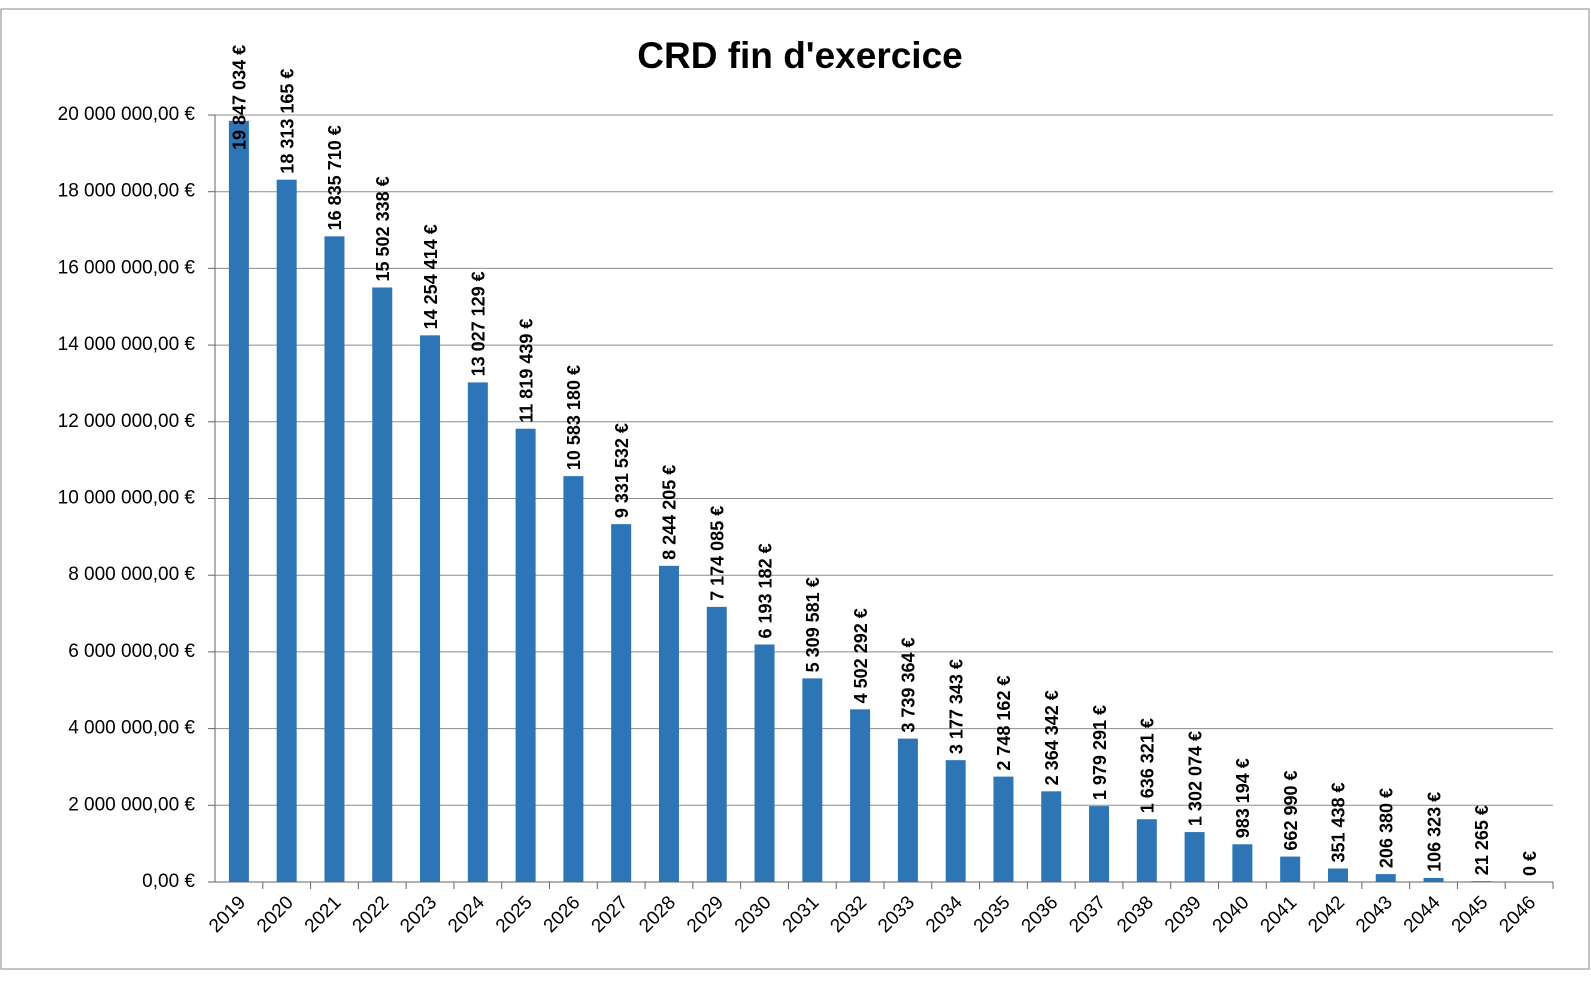 This screenshot has height=981, width=1591. Describe the element at coordinates (514, 914) in the screenshot. I see `x-tick-label: 2025` at that location.